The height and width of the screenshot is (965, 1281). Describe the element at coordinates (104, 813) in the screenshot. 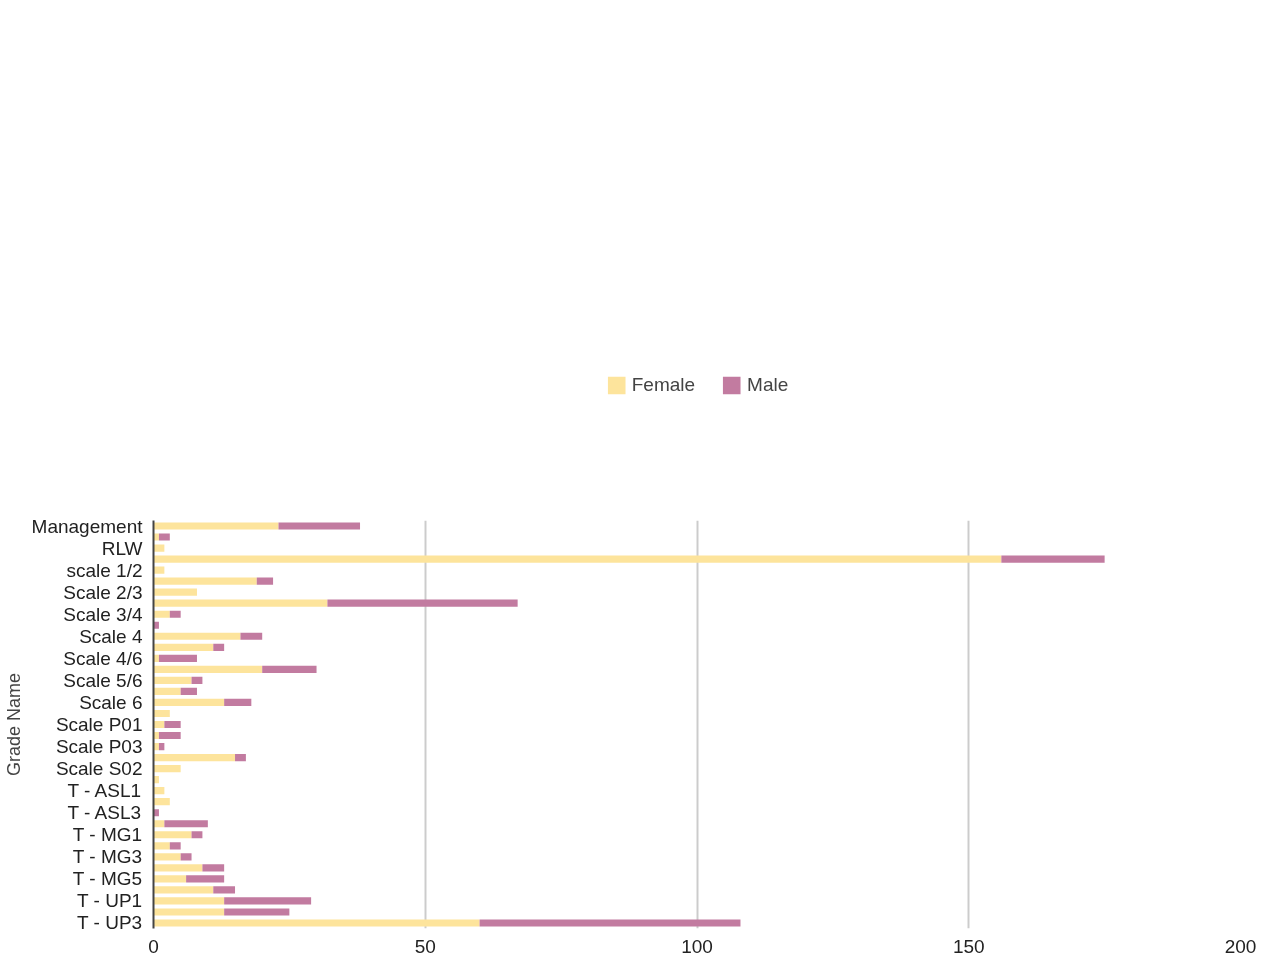

I see `y-tick-label: T - ASL3` at that location.